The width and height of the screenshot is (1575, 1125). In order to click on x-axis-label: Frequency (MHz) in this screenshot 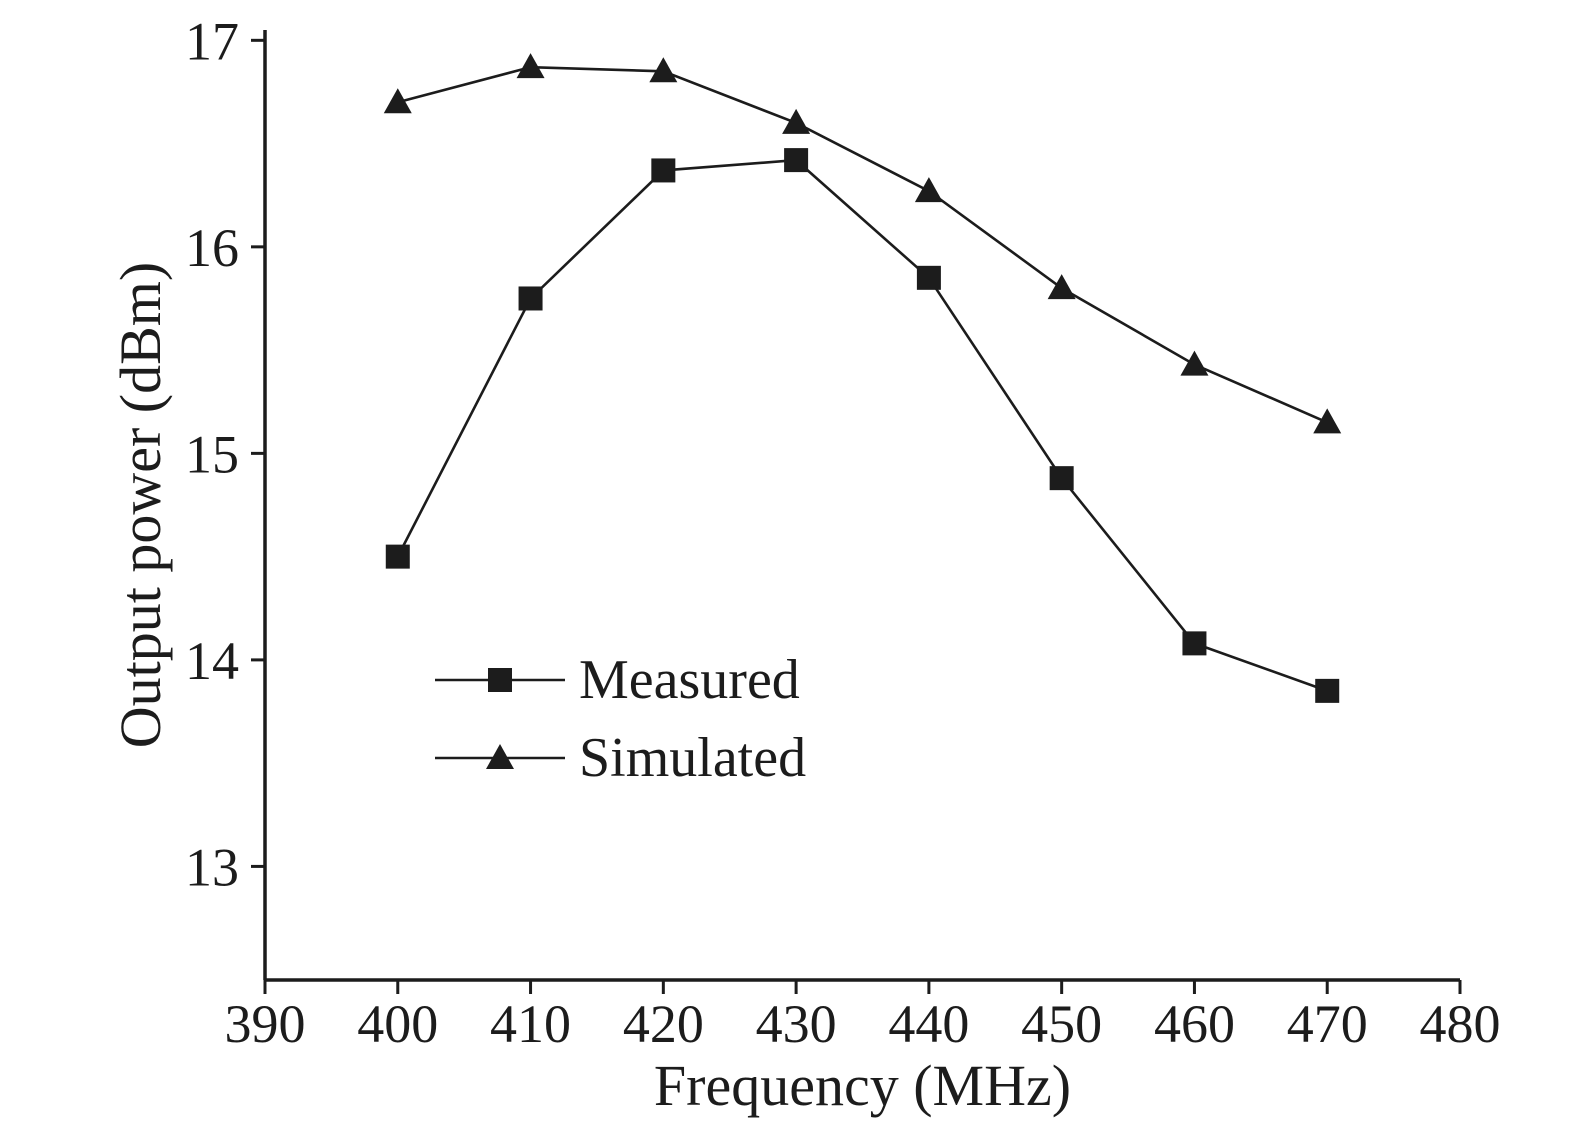, I will do `click(862, 1085)`.